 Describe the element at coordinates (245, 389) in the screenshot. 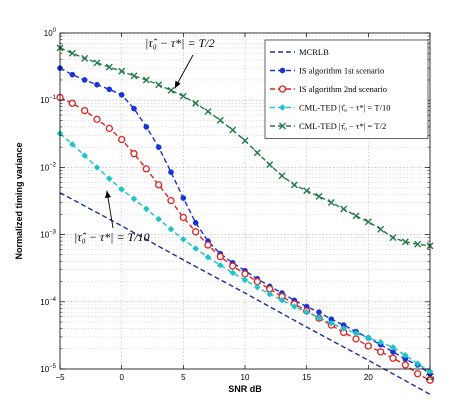

I see `x-axis-title: SNR dB` at that location.